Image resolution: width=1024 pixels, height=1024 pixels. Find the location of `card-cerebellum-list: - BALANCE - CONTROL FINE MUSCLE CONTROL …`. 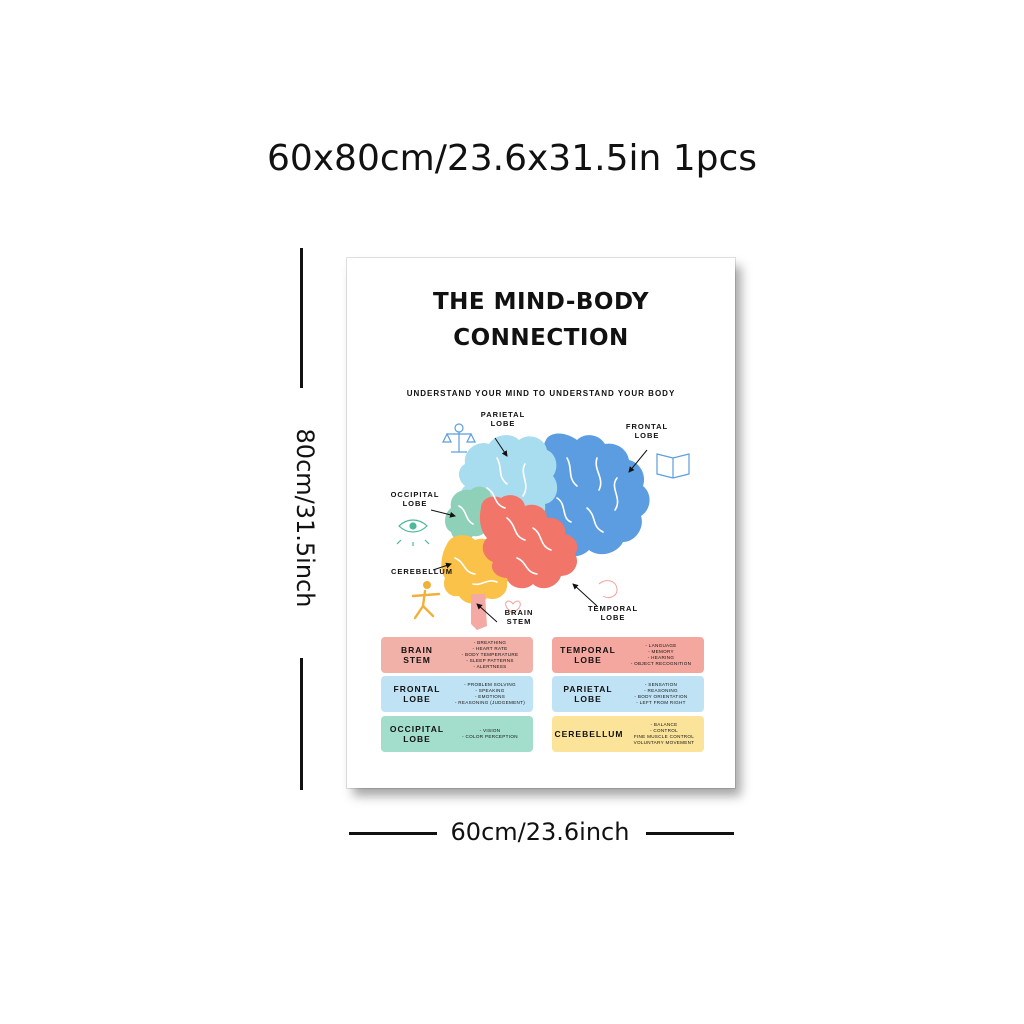

card-cerebellum-list: - BALANCE - CONTROL FINE MUSCLE CONTROL … is located at coordinates (664, 734).